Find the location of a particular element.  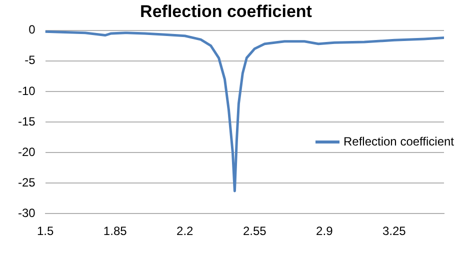

x-tick-label: 2.9 is located at coordinates (325, 231).